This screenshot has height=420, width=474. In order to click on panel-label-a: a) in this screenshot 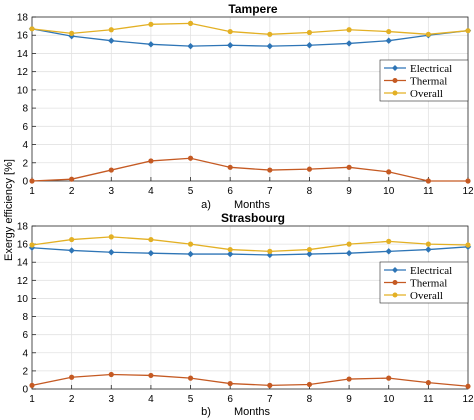, I will do `click(206, 205)`.